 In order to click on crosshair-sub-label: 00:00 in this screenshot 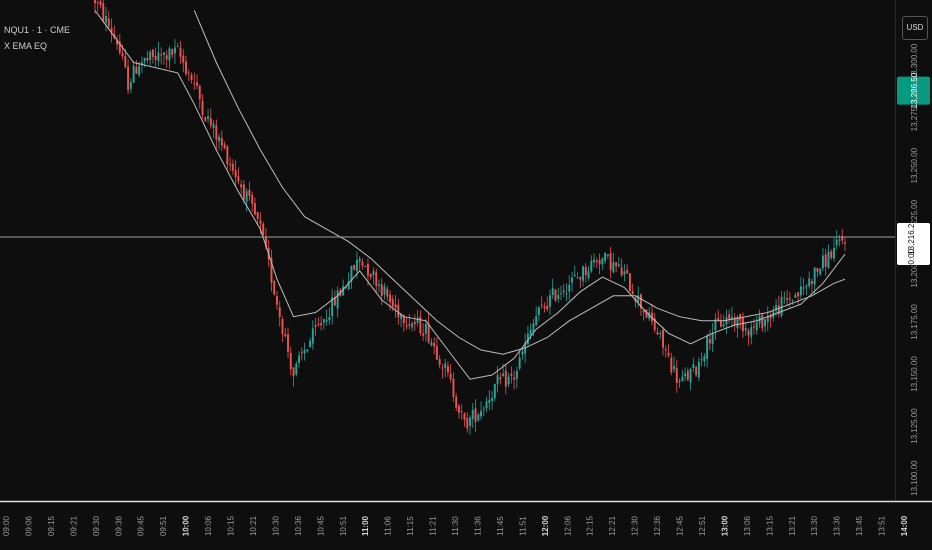, I will do `click(911, 258)`.